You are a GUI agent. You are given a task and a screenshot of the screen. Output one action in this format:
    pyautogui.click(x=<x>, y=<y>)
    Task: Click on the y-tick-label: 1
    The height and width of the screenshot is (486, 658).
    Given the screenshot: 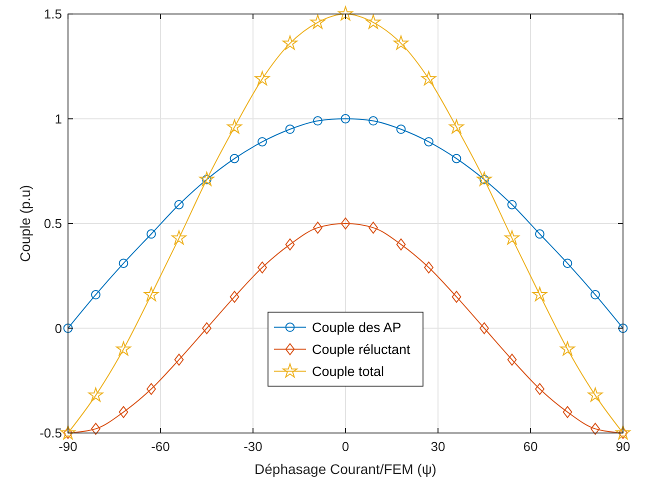 What is the action you would take?
    pyautogui.click(x=58, y=118)
    